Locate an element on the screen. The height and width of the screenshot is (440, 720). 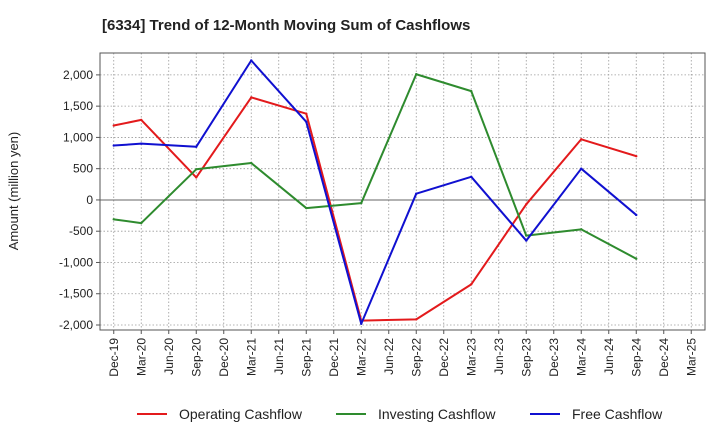
y-tick-label: 1,000 is located at coordinates (78, 137).